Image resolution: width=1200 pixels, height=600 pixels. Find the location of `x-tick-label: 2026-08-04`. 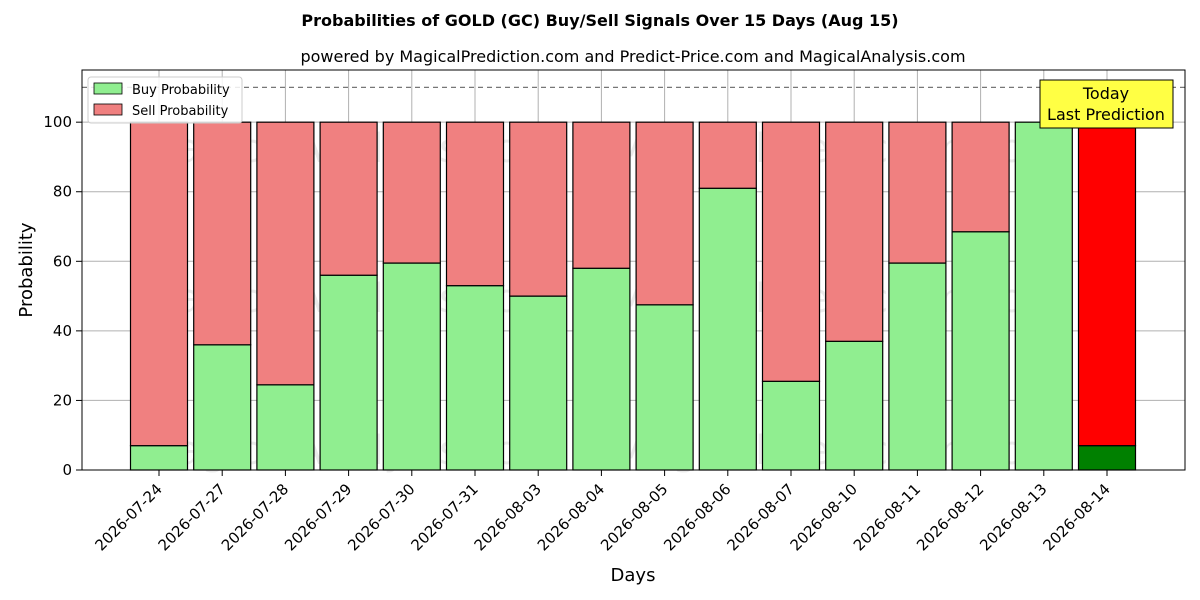

x-tick-label: 2026-08-04 is located at coordinates (571, 517).